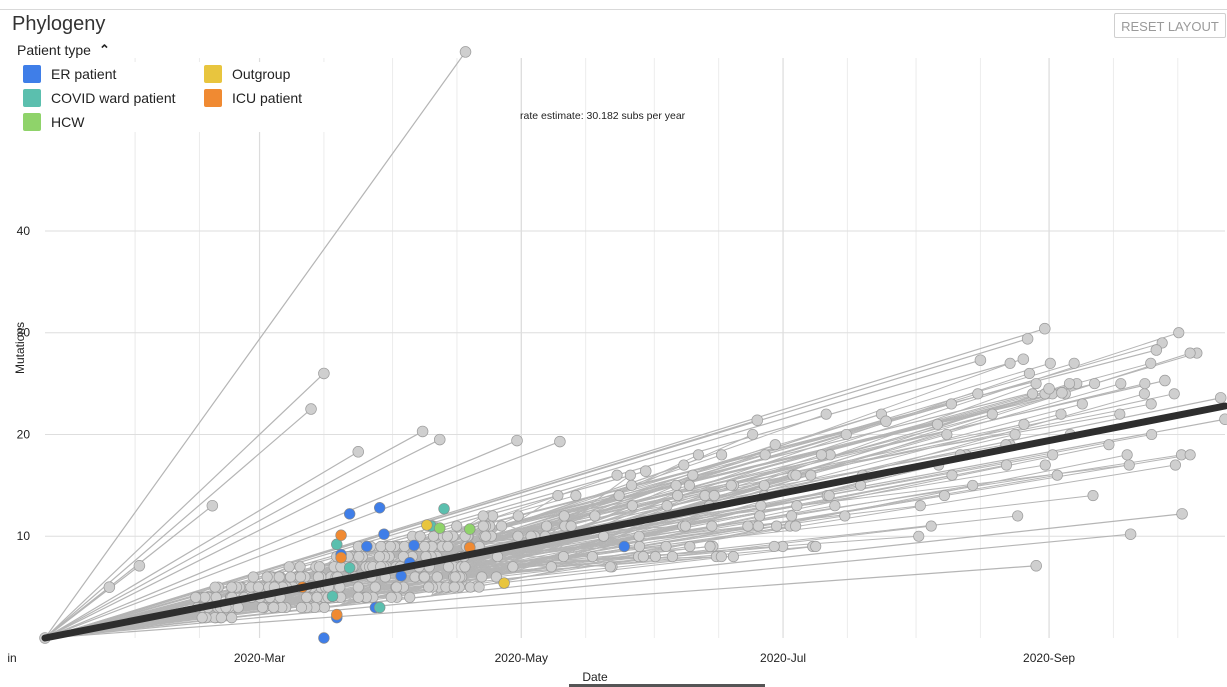 The image size is (1227, 687). I want to click on legend-item-icu-patient: ICU patient, so click(253, 98).